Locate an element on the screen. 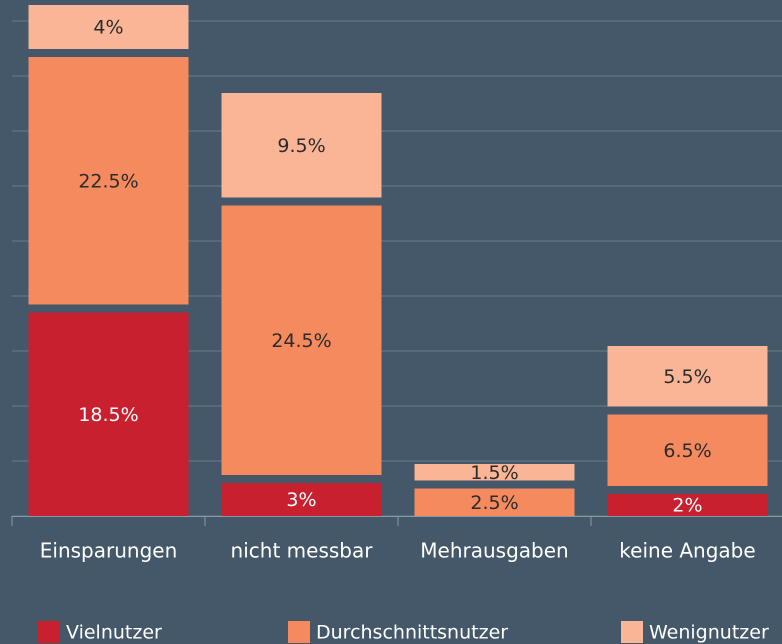 This screenshot has width=782, height=644. data-label: 18.5% is located at coordinates (108, 415).